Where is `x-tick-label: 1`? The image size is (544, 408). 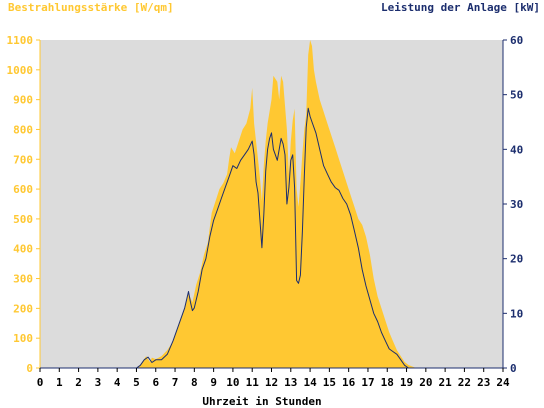 x-tick-label: 1 is located at coordinates (59, 382).